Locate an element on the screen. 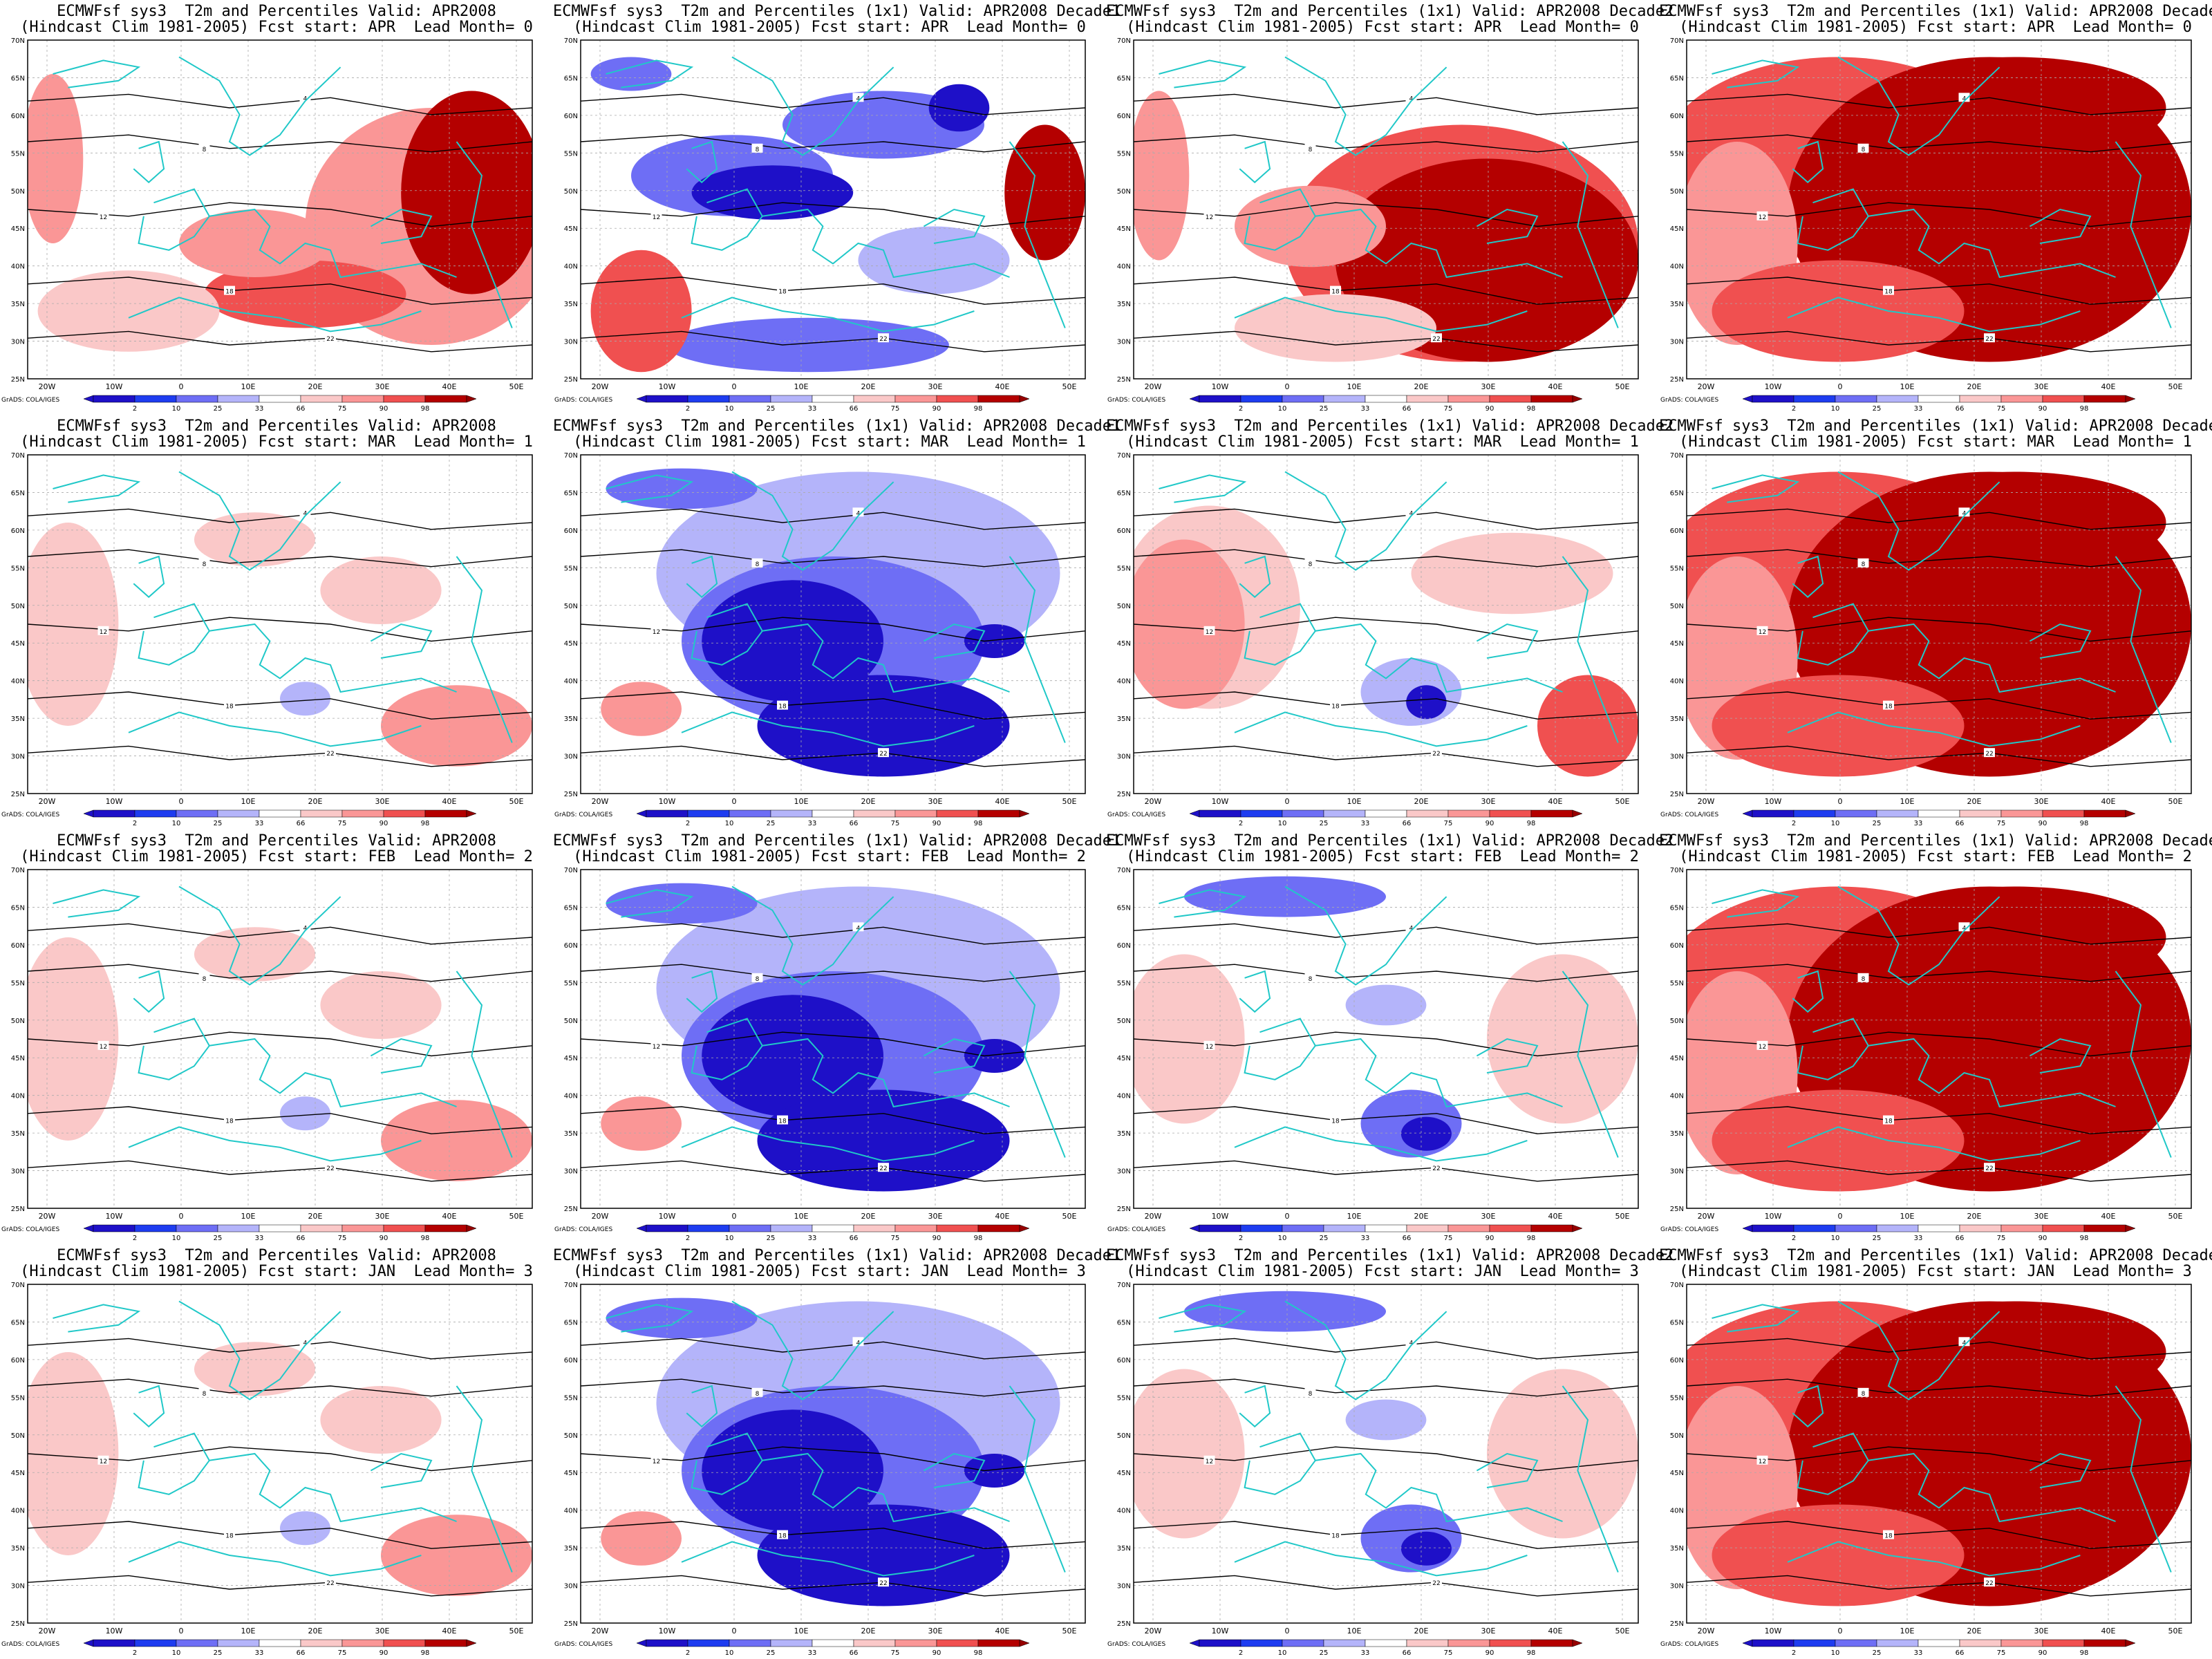 The height and width of the screenshot is (1659, 2212). lat-tick-label: 65N is located at coordinates (18, 908).